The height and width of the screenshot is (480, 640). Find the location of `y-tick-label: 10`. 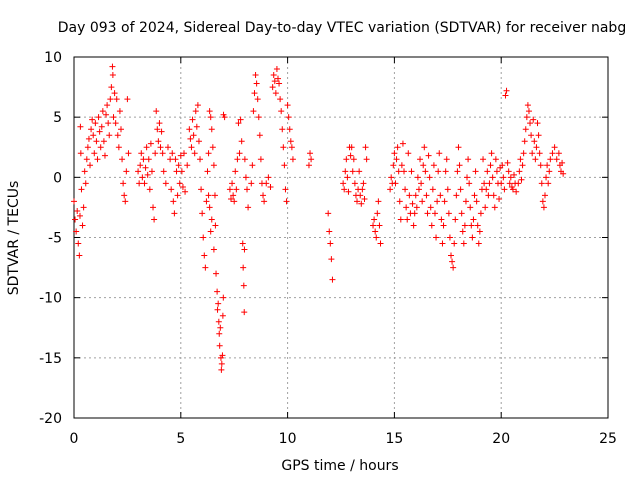

y-tick-label: 10 is located at coordinates (53, 58).